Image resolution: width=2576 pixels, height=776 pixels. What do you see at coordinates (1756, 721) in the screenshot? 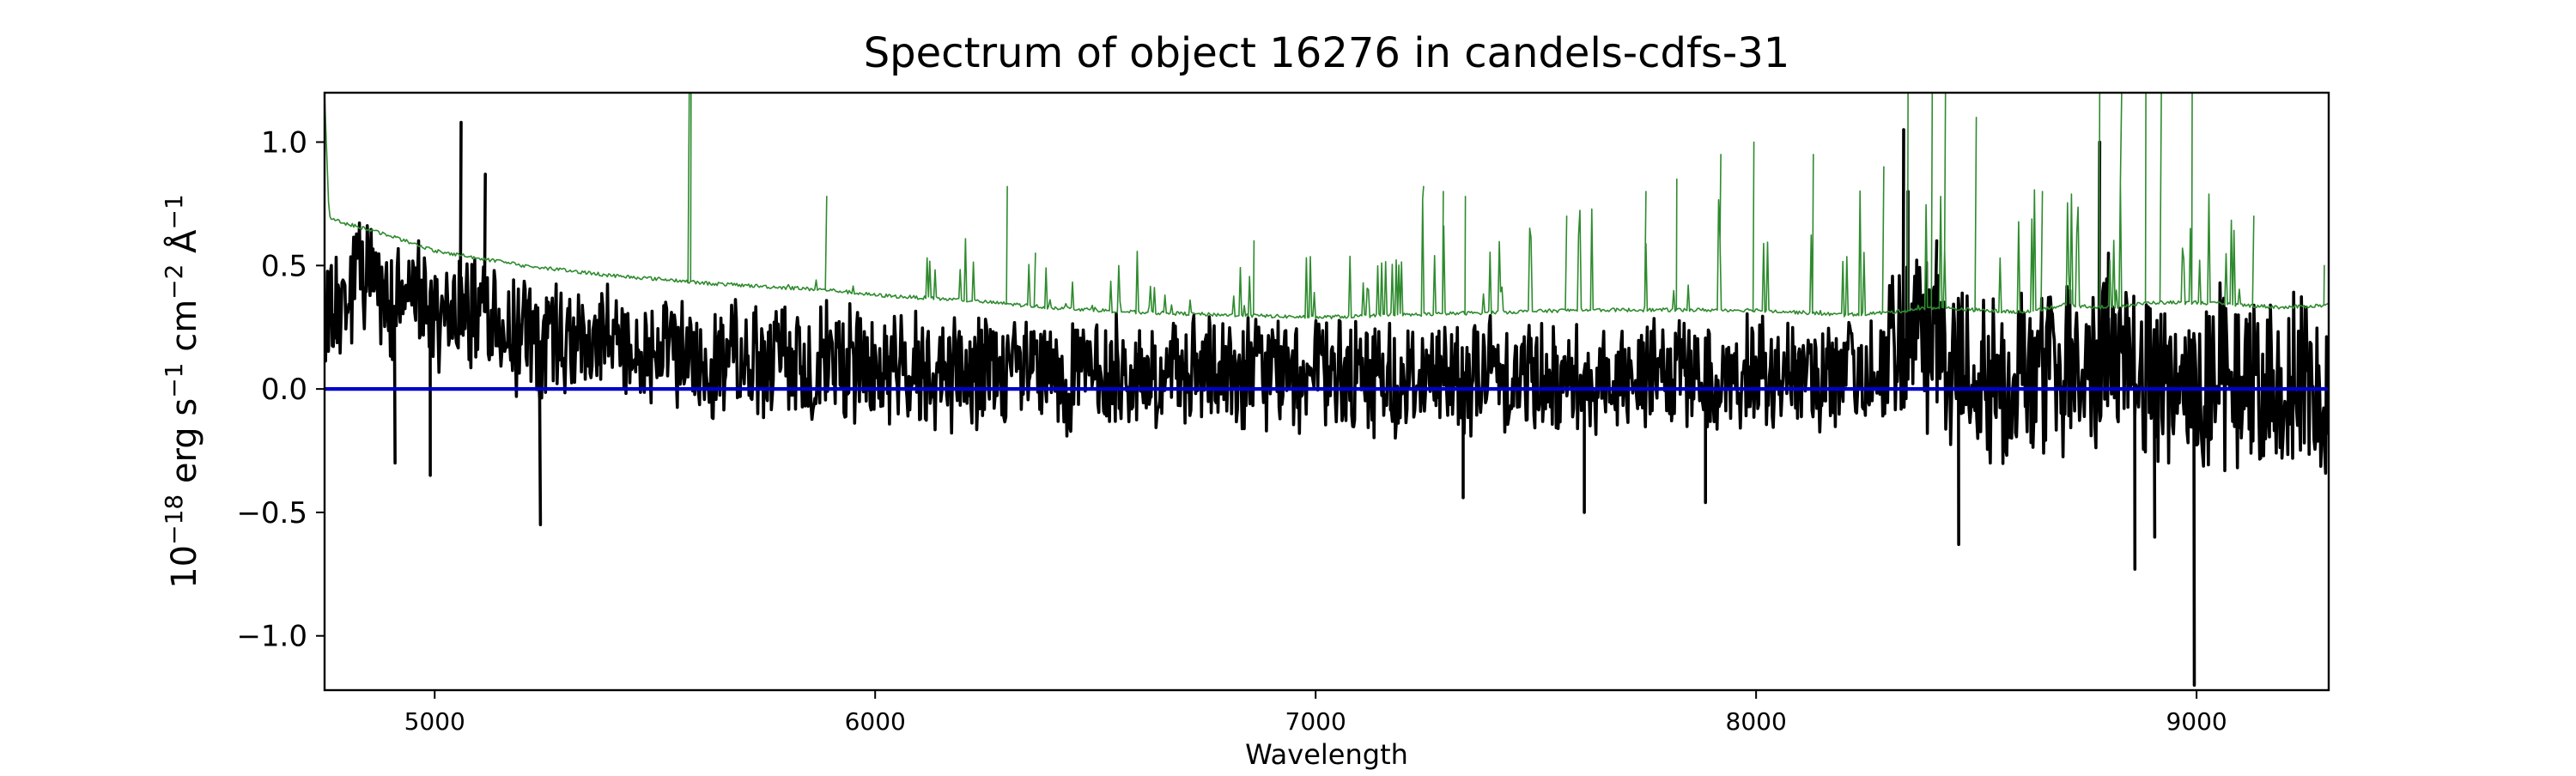
I see `x-tick-label: 8000` at bounding box center [1756, 721].